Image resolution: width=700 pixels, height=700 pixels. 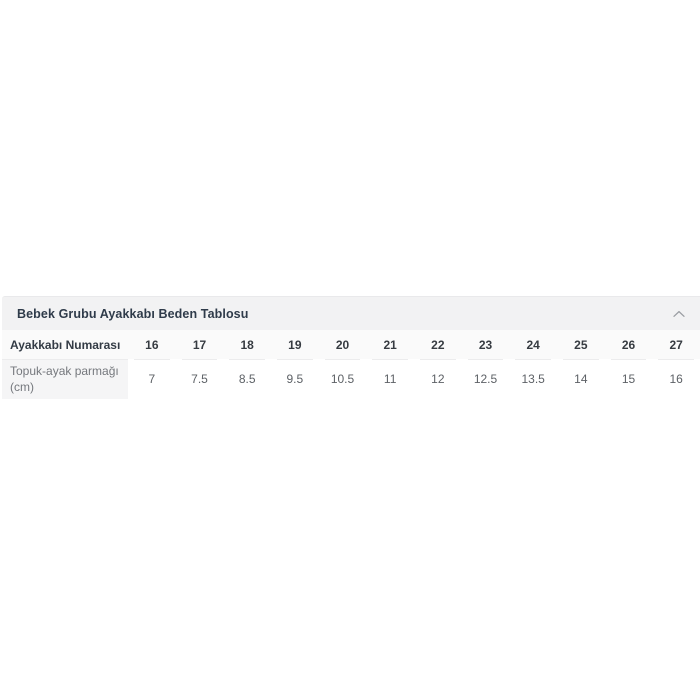 I want to click on size-column-header: 26, so click(x=628, y=344).